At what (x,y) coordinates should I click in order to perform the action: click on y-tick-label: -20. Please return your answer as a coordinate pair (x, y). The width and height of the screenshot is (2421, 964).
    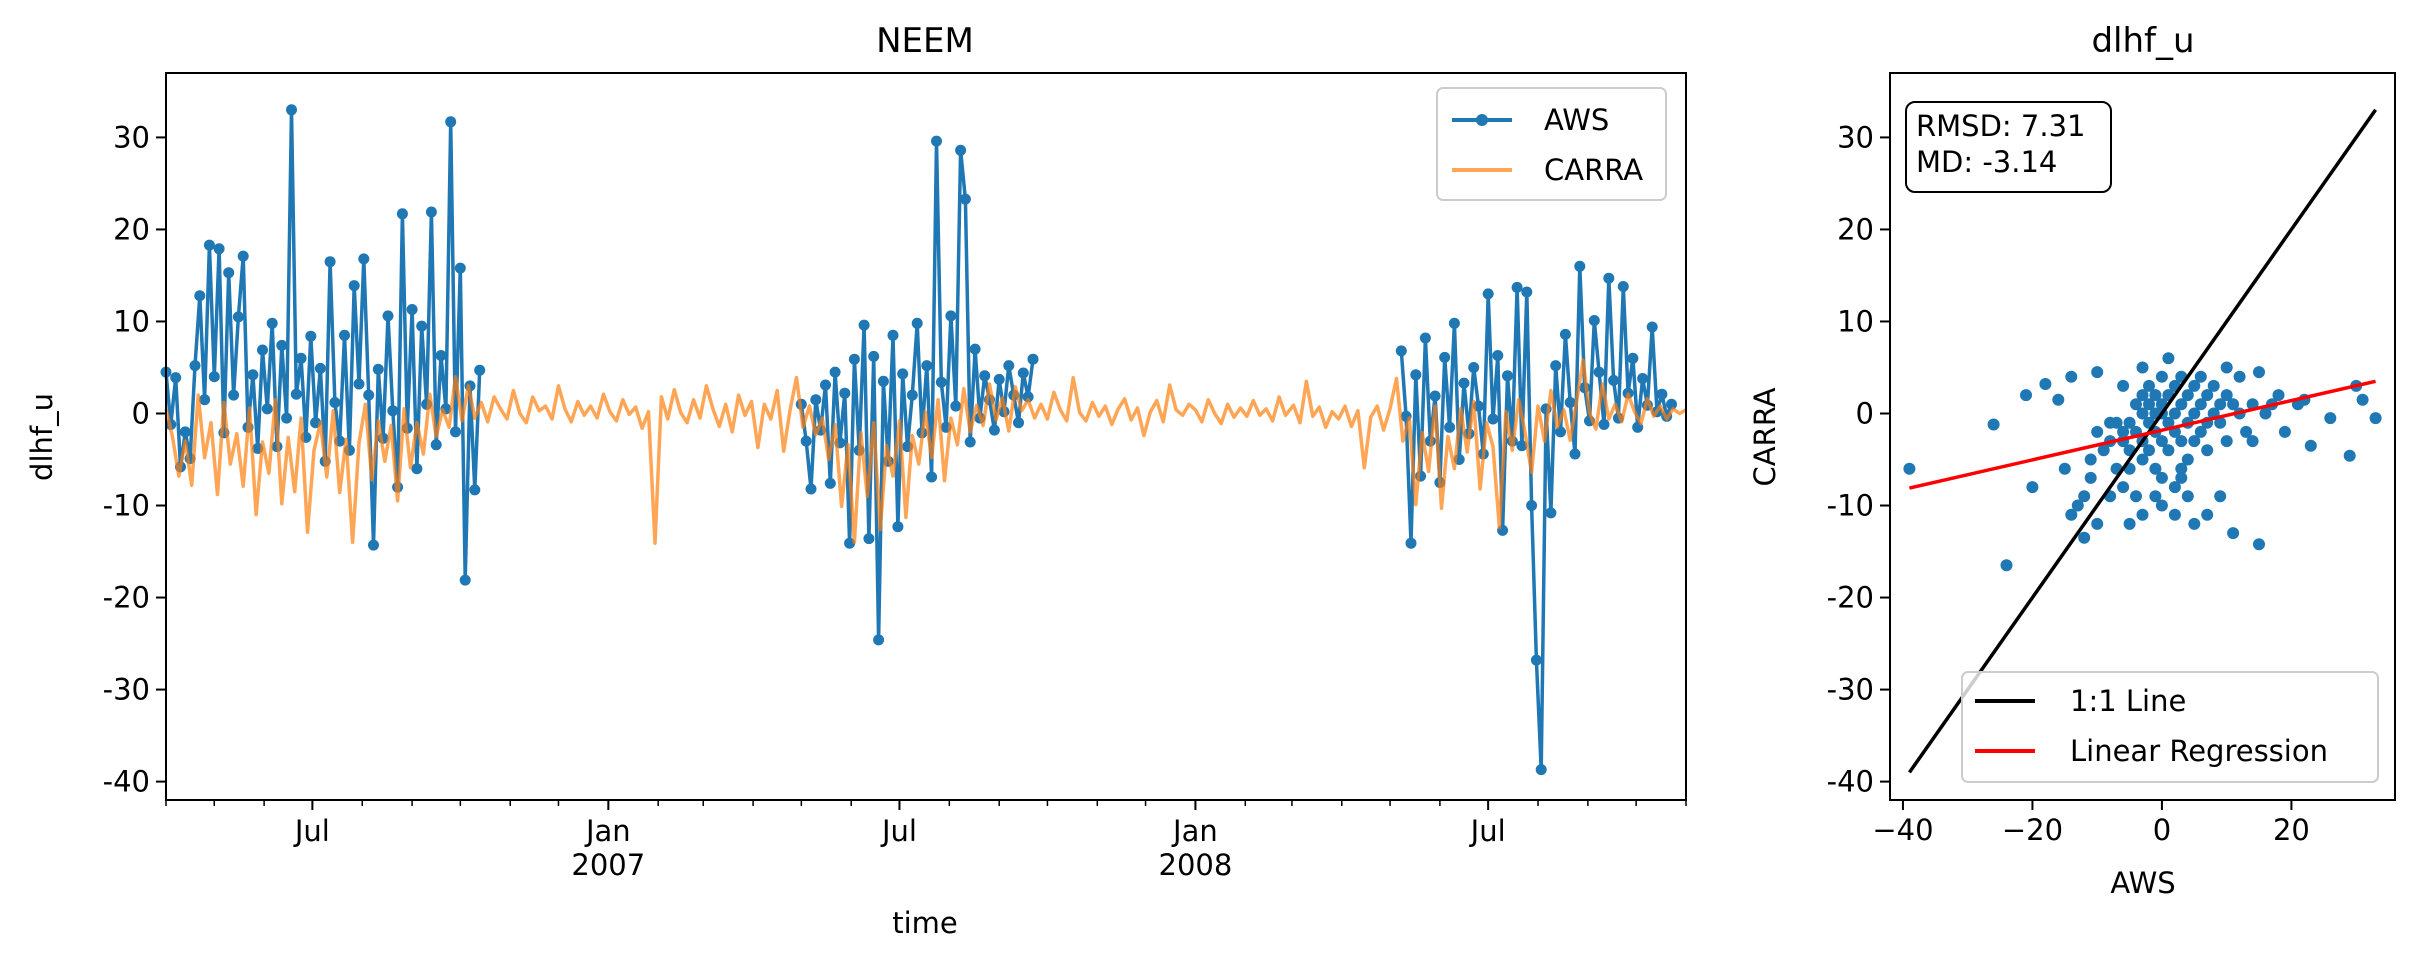
    Looking at the image, I should click on (1850, 598).